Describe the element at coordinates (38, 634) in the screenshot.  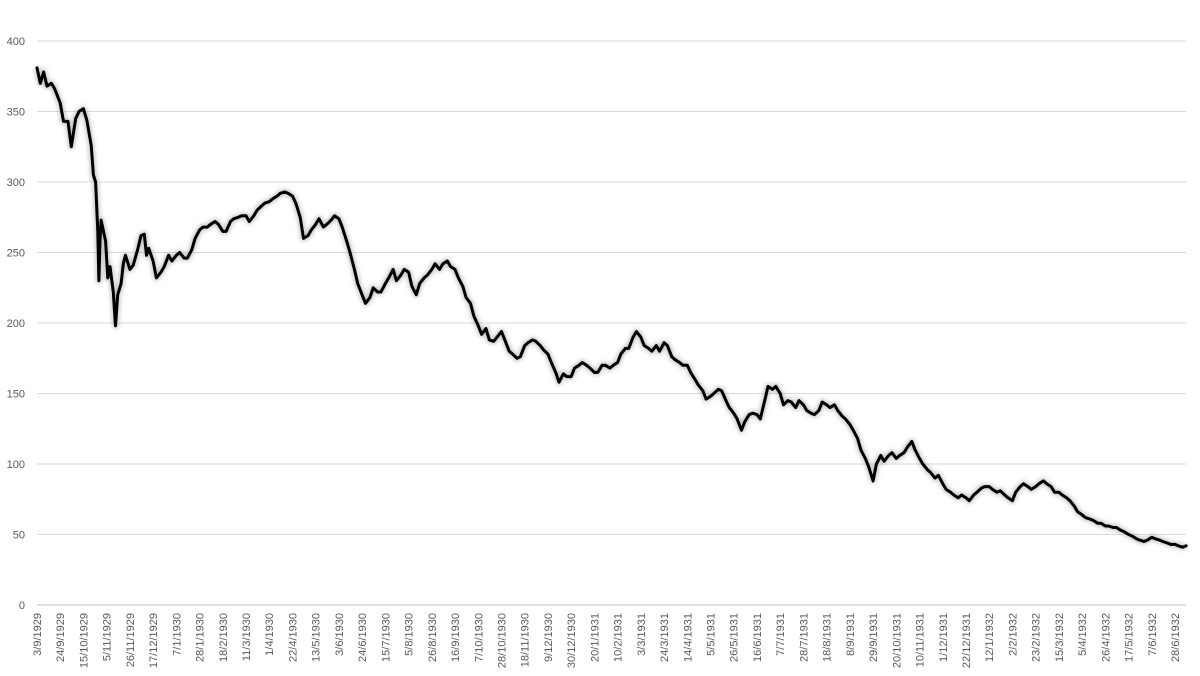
I see `x-tick-label: 3/9/1929` at that location.